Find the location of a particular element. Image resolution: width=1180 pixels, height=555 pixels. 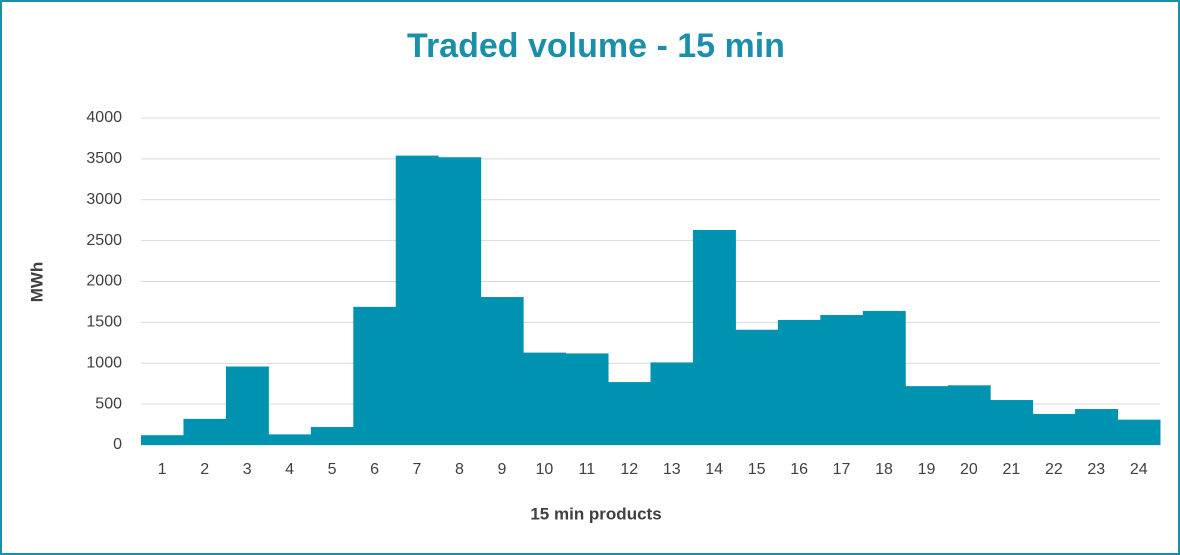

y-tick-label: 2000 is located at coordinates (104, 281).